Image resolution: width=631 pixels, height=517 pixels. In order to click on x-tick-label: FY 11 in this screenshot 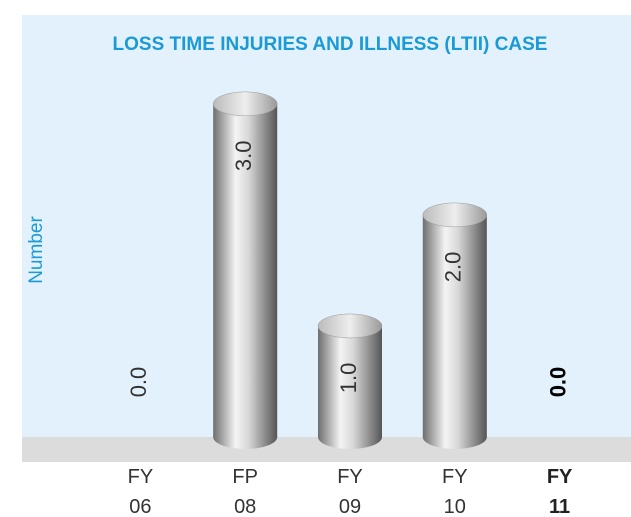, I will do `click(559, 491)`.